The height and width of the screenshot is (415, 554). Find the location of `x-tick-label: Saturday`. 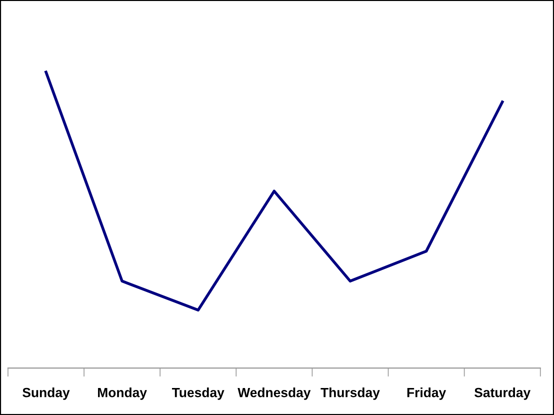

x-tick-label: Saturday is located at coordinates (502, 394).